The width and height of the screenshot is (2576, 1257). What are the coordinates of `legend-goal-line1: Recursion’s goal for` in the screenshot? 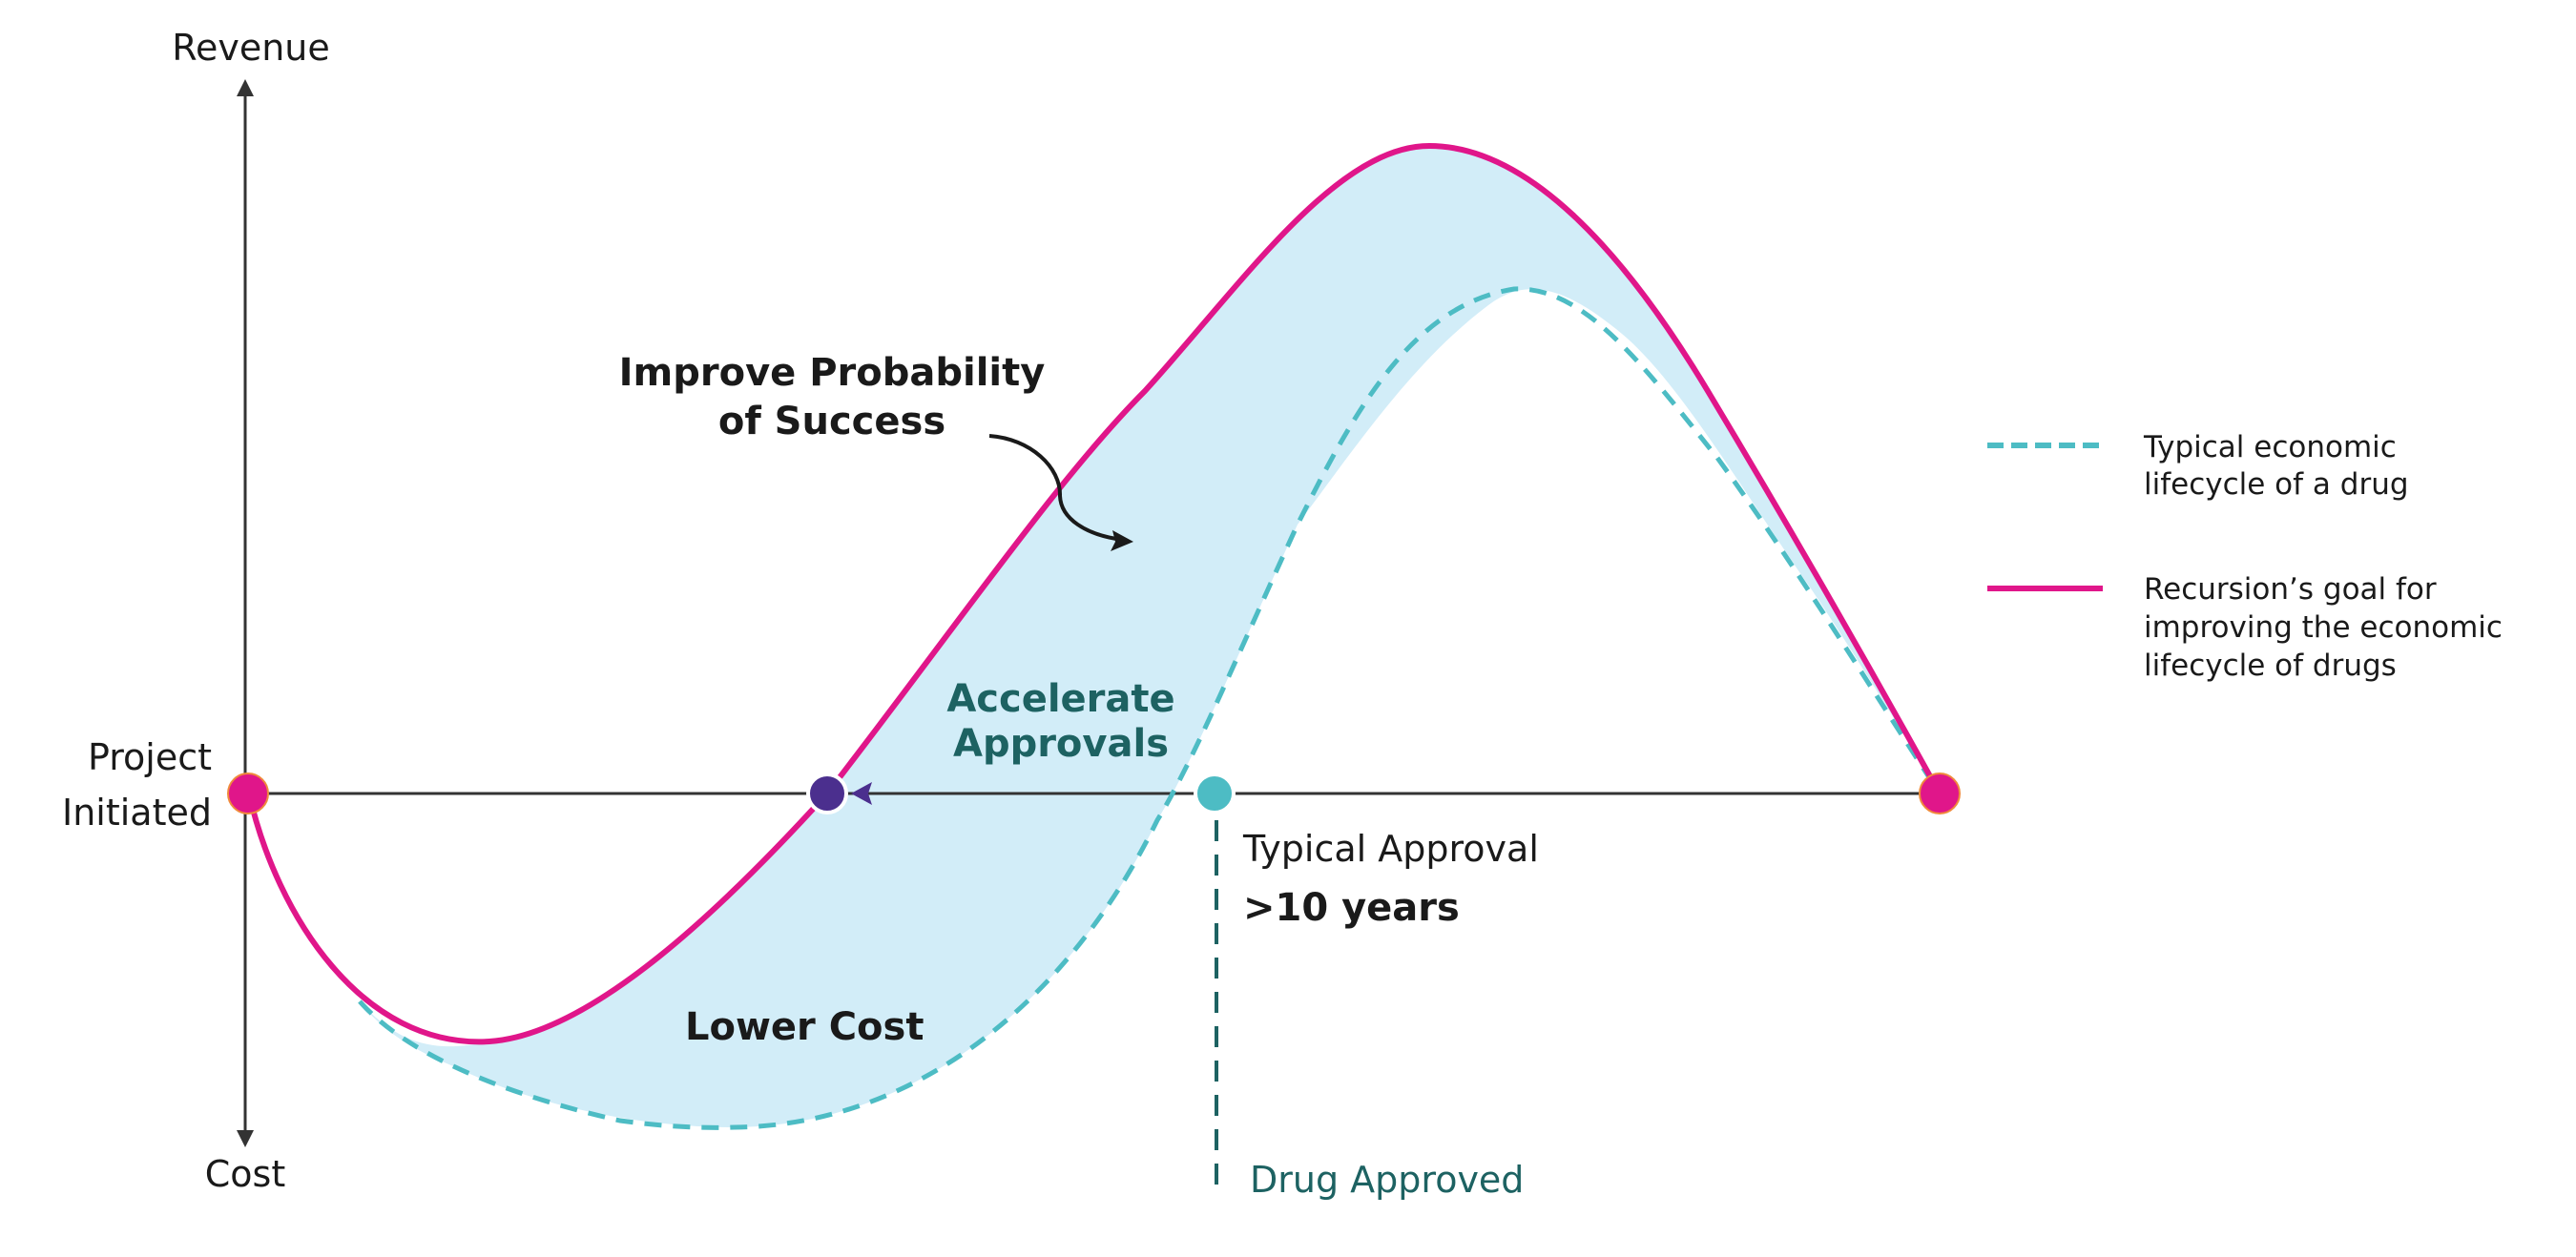 It's located at (2290, 589).